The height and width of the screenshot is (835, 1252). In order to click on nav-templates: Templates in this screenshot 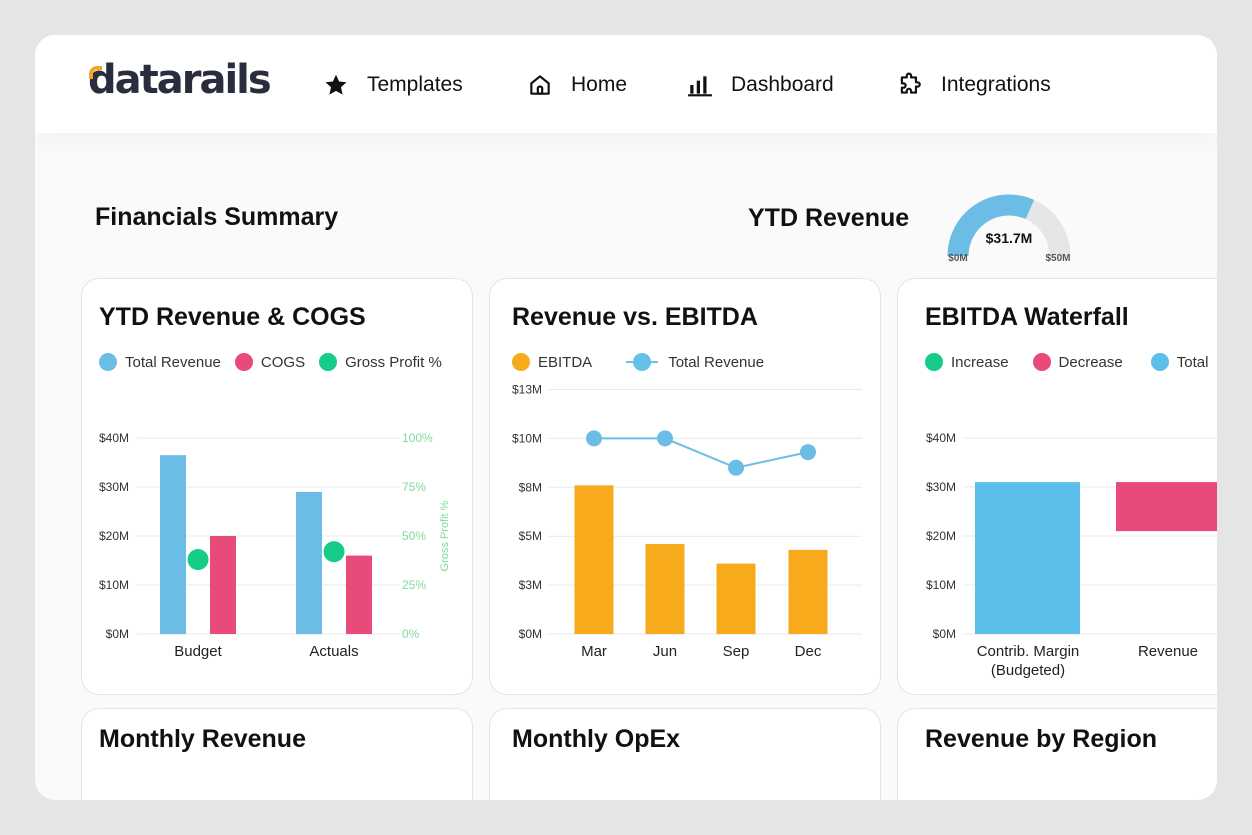, I will do `click(393, 85)`.